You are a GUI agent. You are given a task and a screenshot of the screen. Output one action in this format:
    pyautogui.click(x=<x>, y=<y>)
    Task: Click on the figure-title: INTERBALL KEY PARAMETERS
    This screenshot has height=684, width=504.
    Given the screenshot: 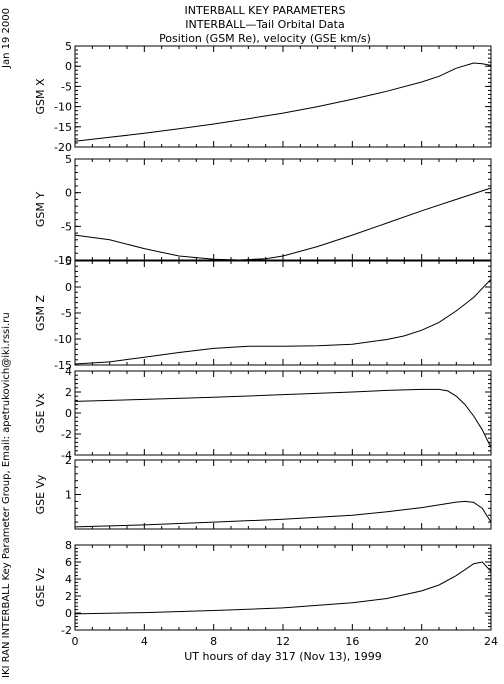 What is the action you would take?
    pyautogui.click(x=265, y=10)
    